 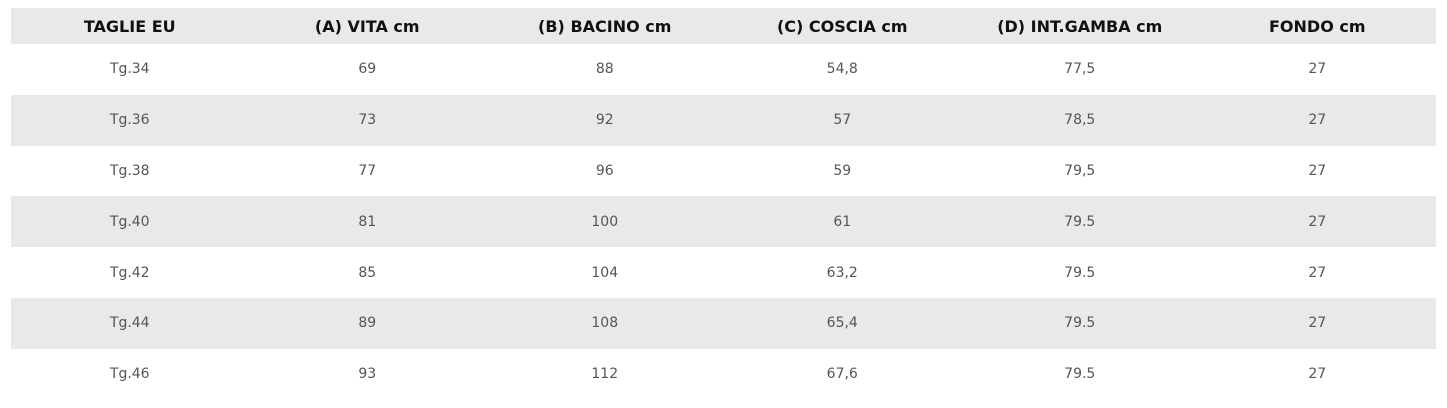 What do you see at coordinates (605, 120) in the screenshot?
I see `table-cell: 92` at bounding box center [605, 120].